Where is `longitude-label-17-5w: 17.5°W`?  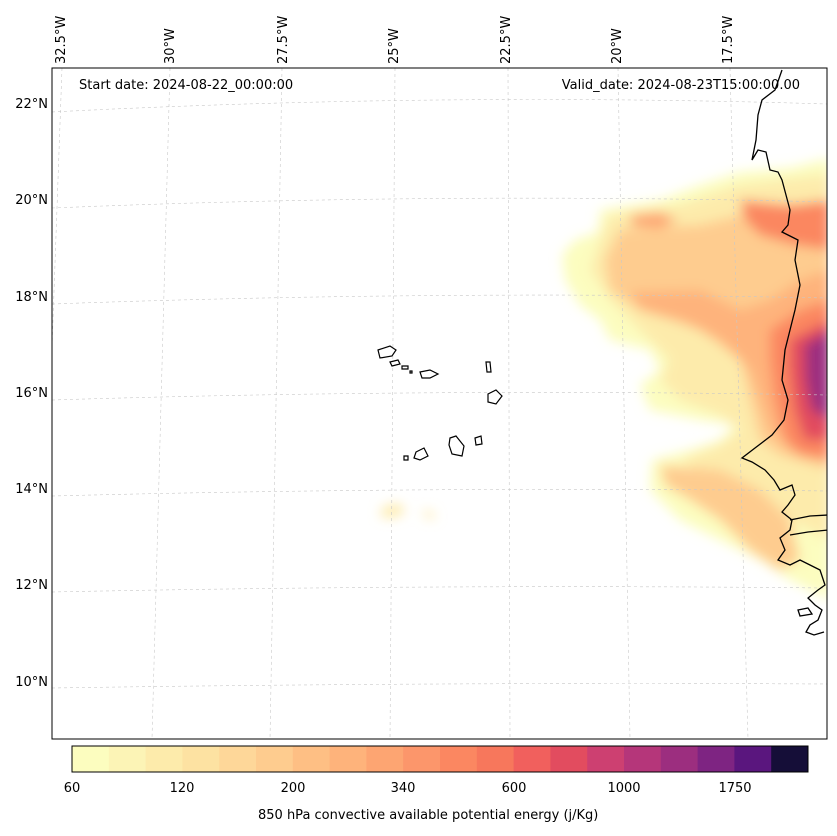
longitude-label-17-5w: 17.5°W is located at coordinates (728, 39).